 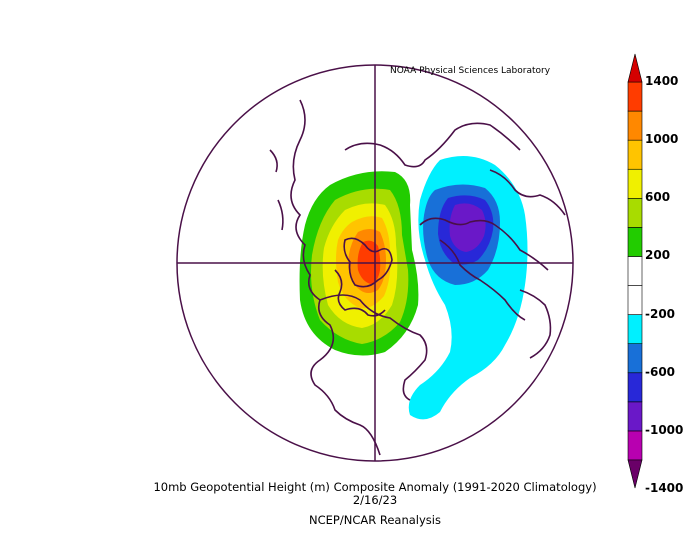 I want to click on data-source: NCEP/NCAR Reanalysis, so click(x=375, y=520).